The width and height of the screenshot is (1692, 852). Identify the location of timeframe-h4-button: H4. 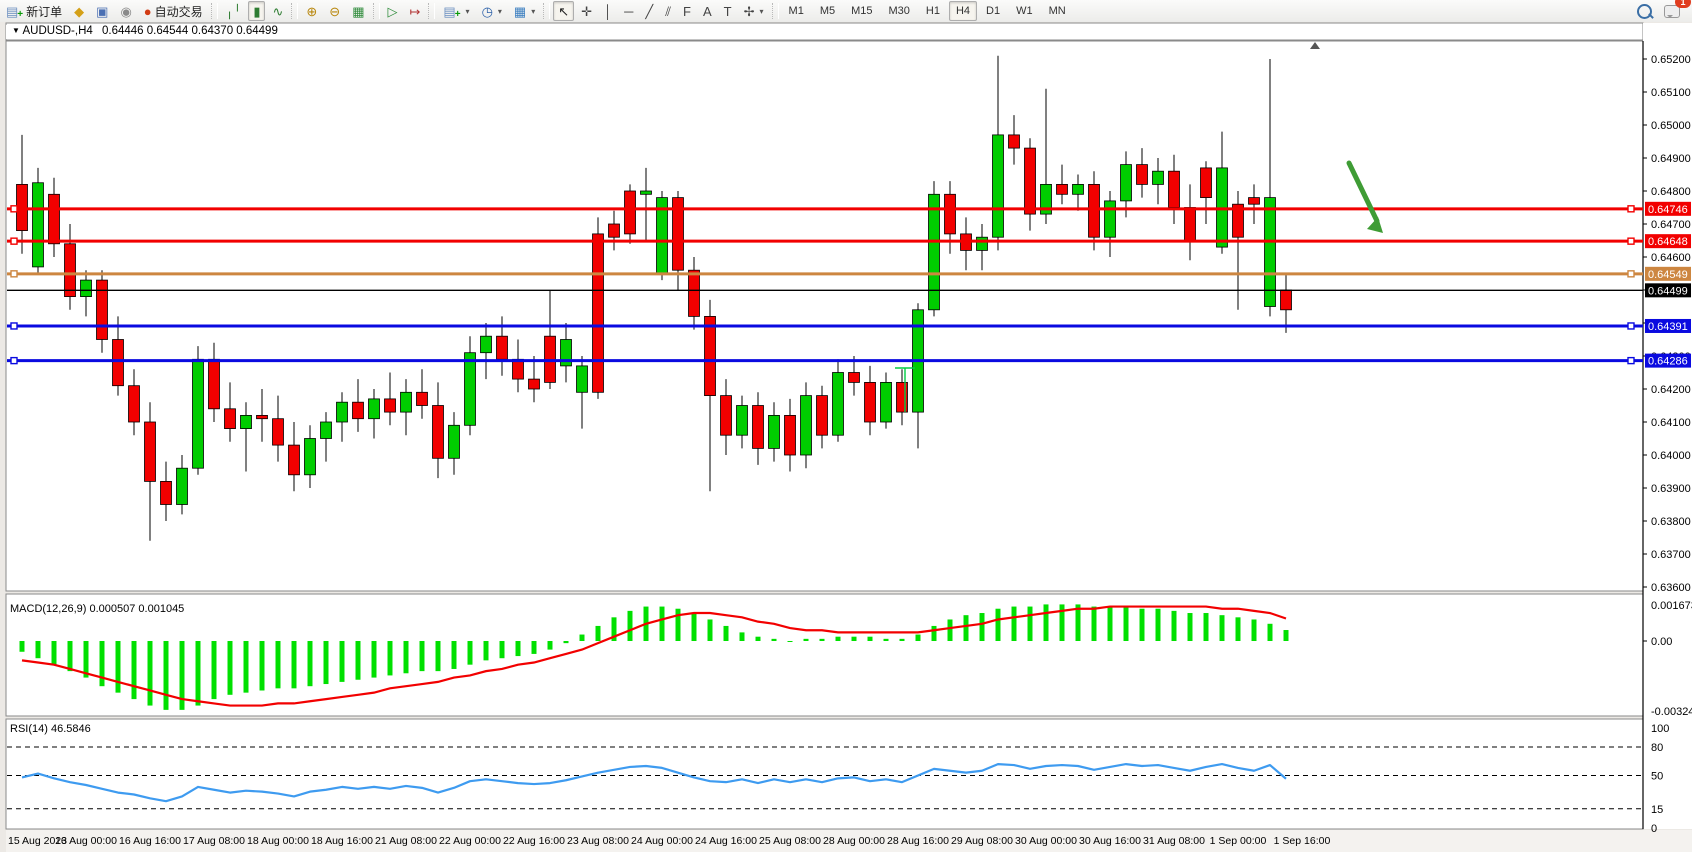
(963, 11).